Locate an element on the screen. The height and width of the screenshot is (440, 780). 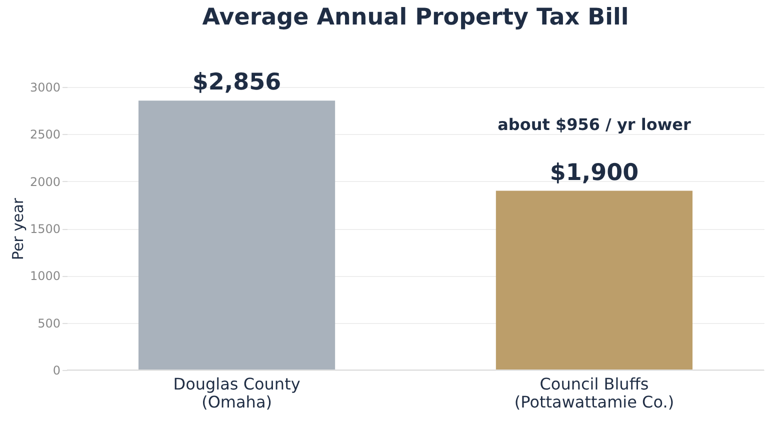
chart-title: Average Annual Property Tax Bill is located at coordinates (415, 17).